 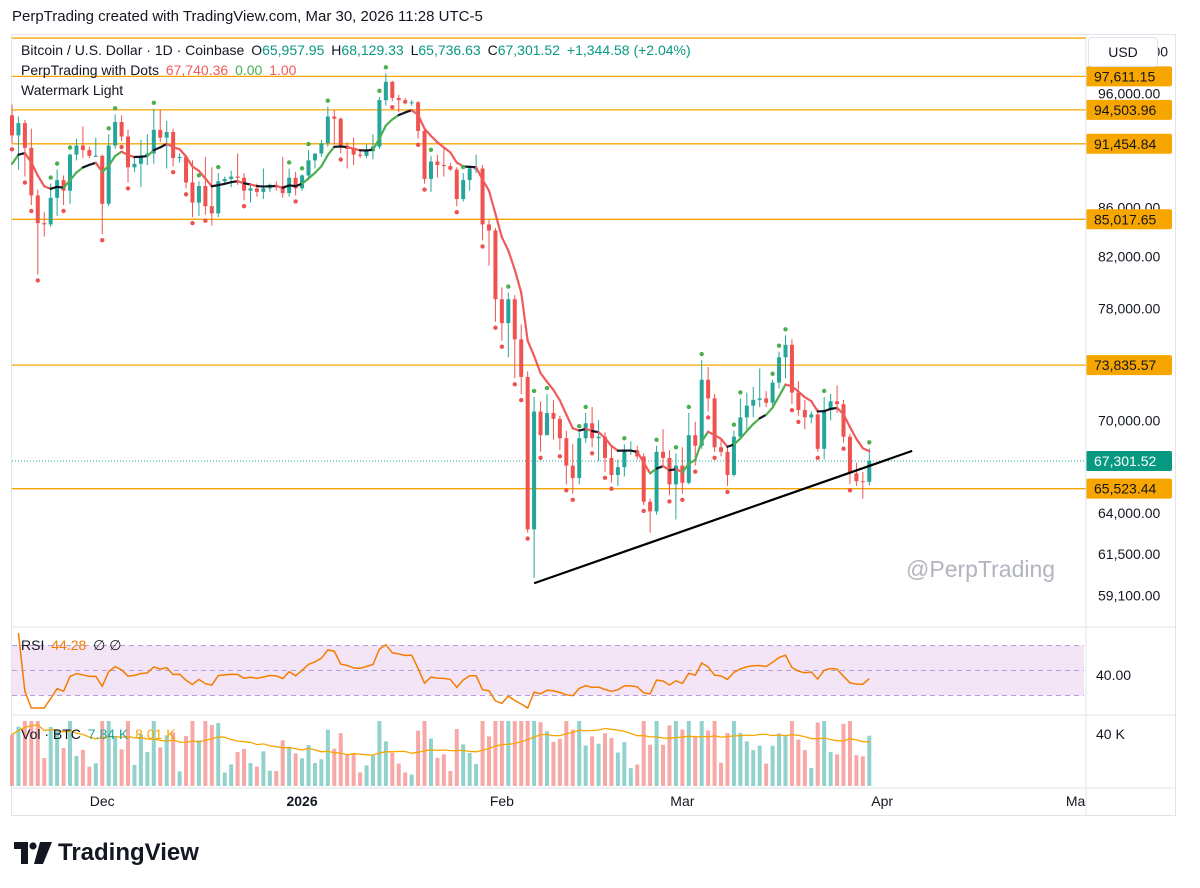 I want to click on level-price-badge: 85,017.65, so click(x=1129, y=219).